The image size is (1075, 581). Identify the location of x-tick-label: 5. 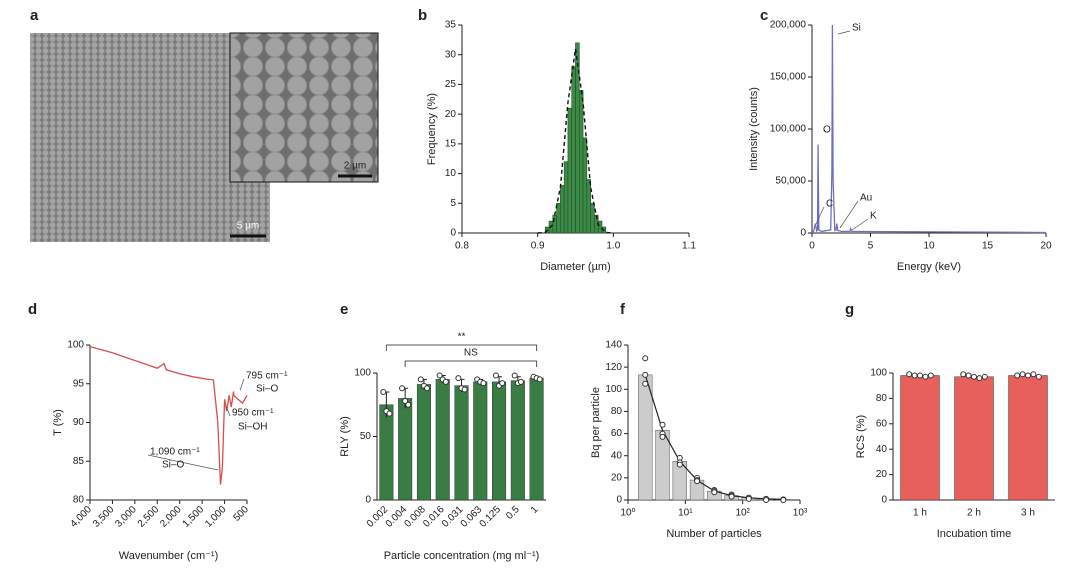
(871, 246).